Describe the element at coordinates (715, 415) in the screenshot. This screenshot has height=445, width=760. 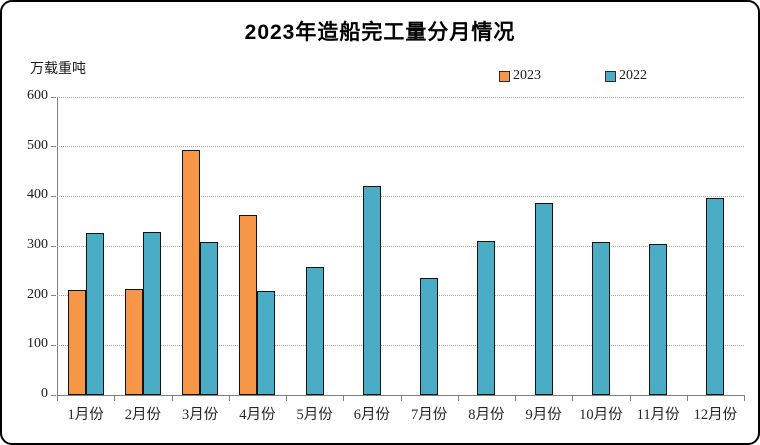
I see `x-axis-label: 12月份` at that location.